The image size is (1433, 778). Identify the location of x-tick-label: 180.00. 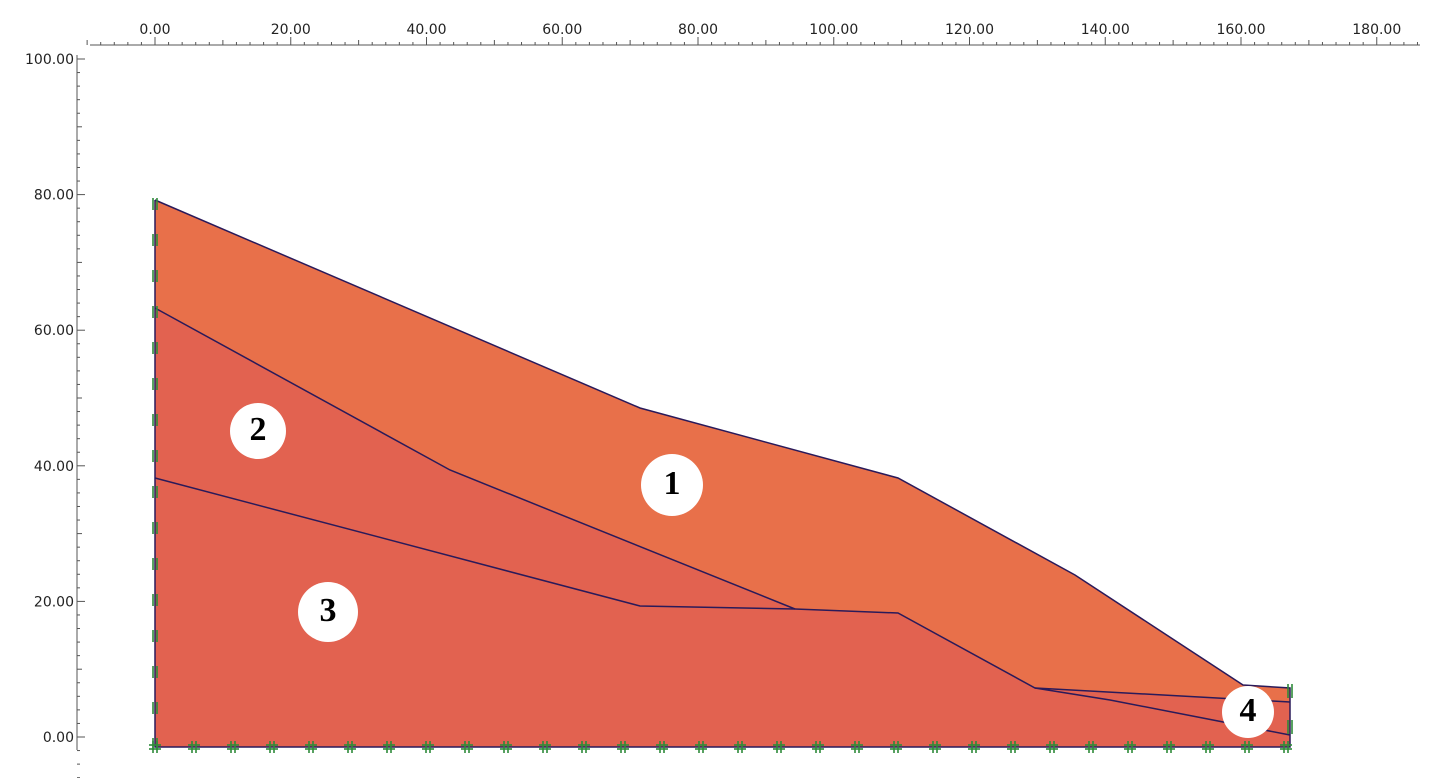
(1376, 30).